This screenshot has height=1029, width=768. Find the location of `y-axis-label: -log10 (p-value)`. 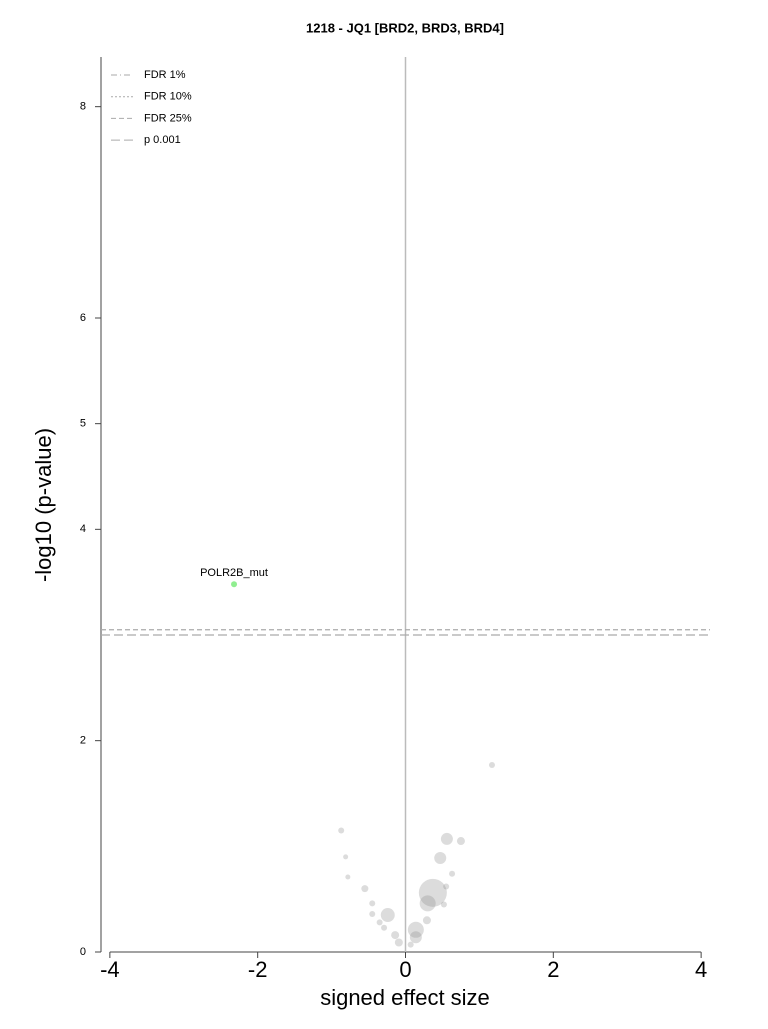

y-axis-label: -log10 (p-value) is located at coordinates (43, 505).